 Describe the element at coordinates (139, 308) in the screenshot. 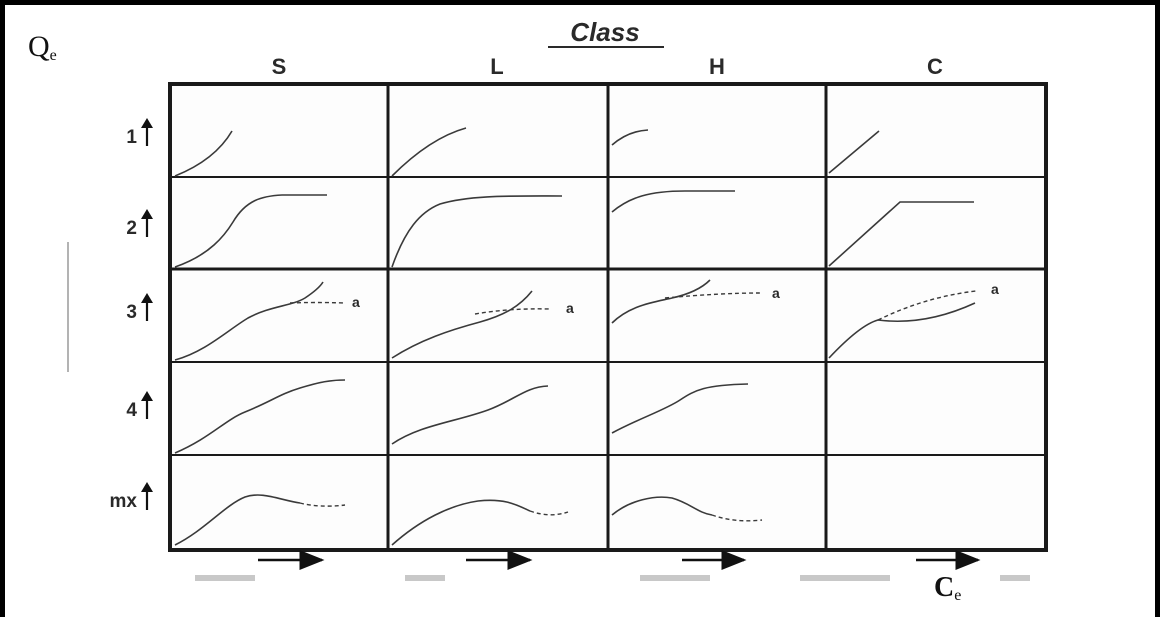

I see `row-header-3: 3` at that location.